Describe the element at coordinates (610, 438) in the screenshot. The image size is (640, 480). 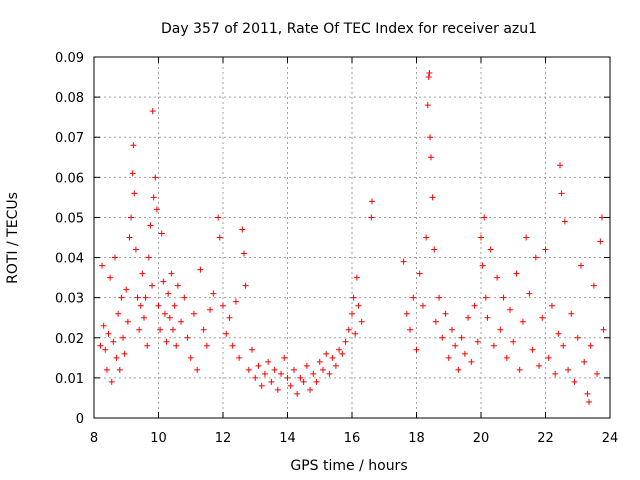
I see `x-tick-label: 24` at that location.